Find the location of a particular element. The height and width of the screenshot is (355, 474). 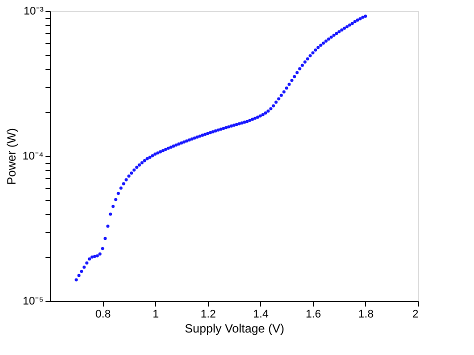

y-tick-label: 10⁻³ is located at coordinates (34, 12).